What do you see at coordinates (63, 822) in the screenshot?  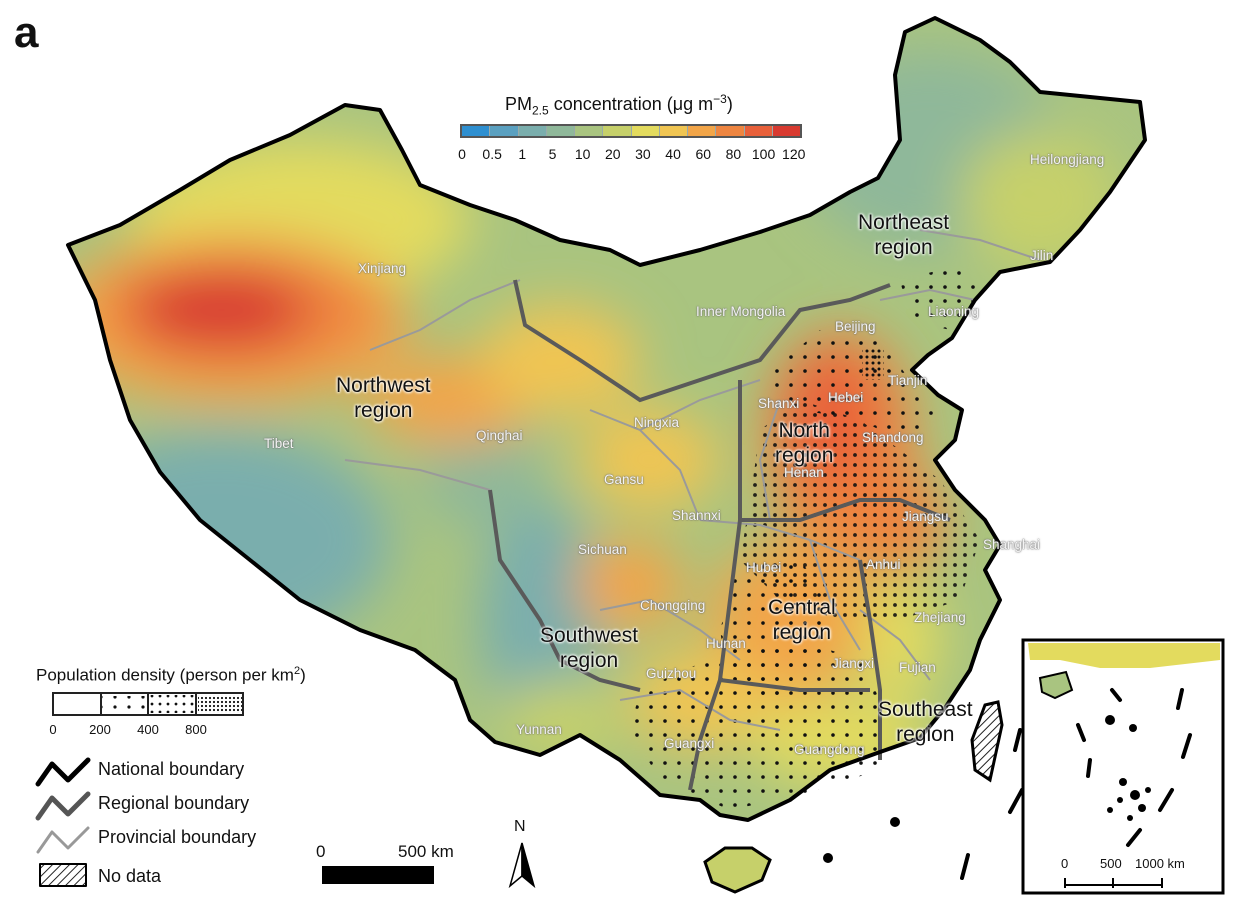 I see `legend-symbols` at bounding box center [63, 822].